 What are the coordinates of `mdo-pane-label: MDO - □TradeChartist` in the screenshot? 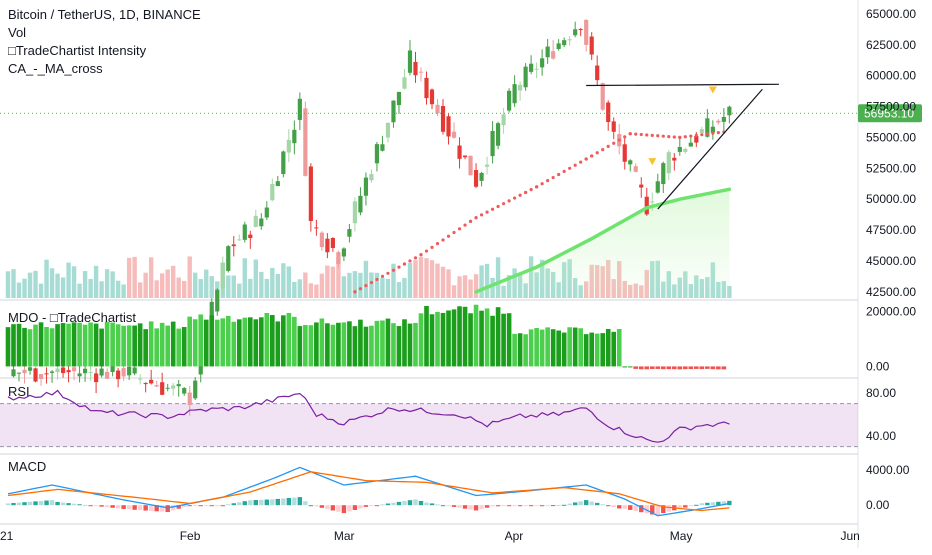 It's located at (72, 317).